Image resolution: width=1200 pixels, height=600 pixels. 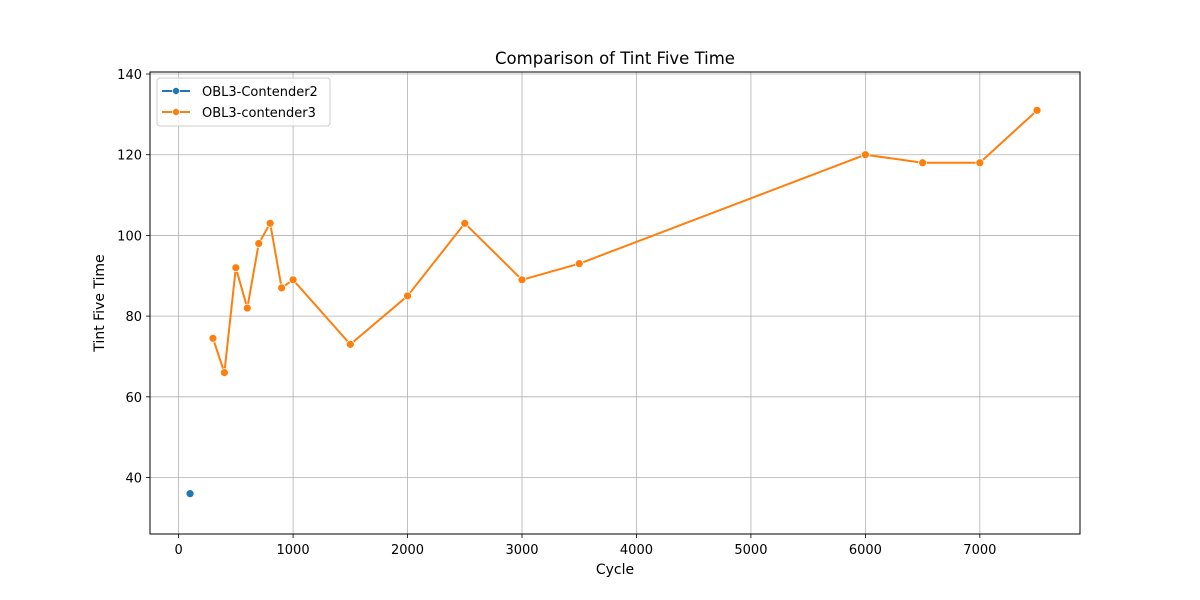 What do you see at coordinates (133, 479) in the screenshot?
I see `y-tick-label: 40` at bounding box center [133, 479].